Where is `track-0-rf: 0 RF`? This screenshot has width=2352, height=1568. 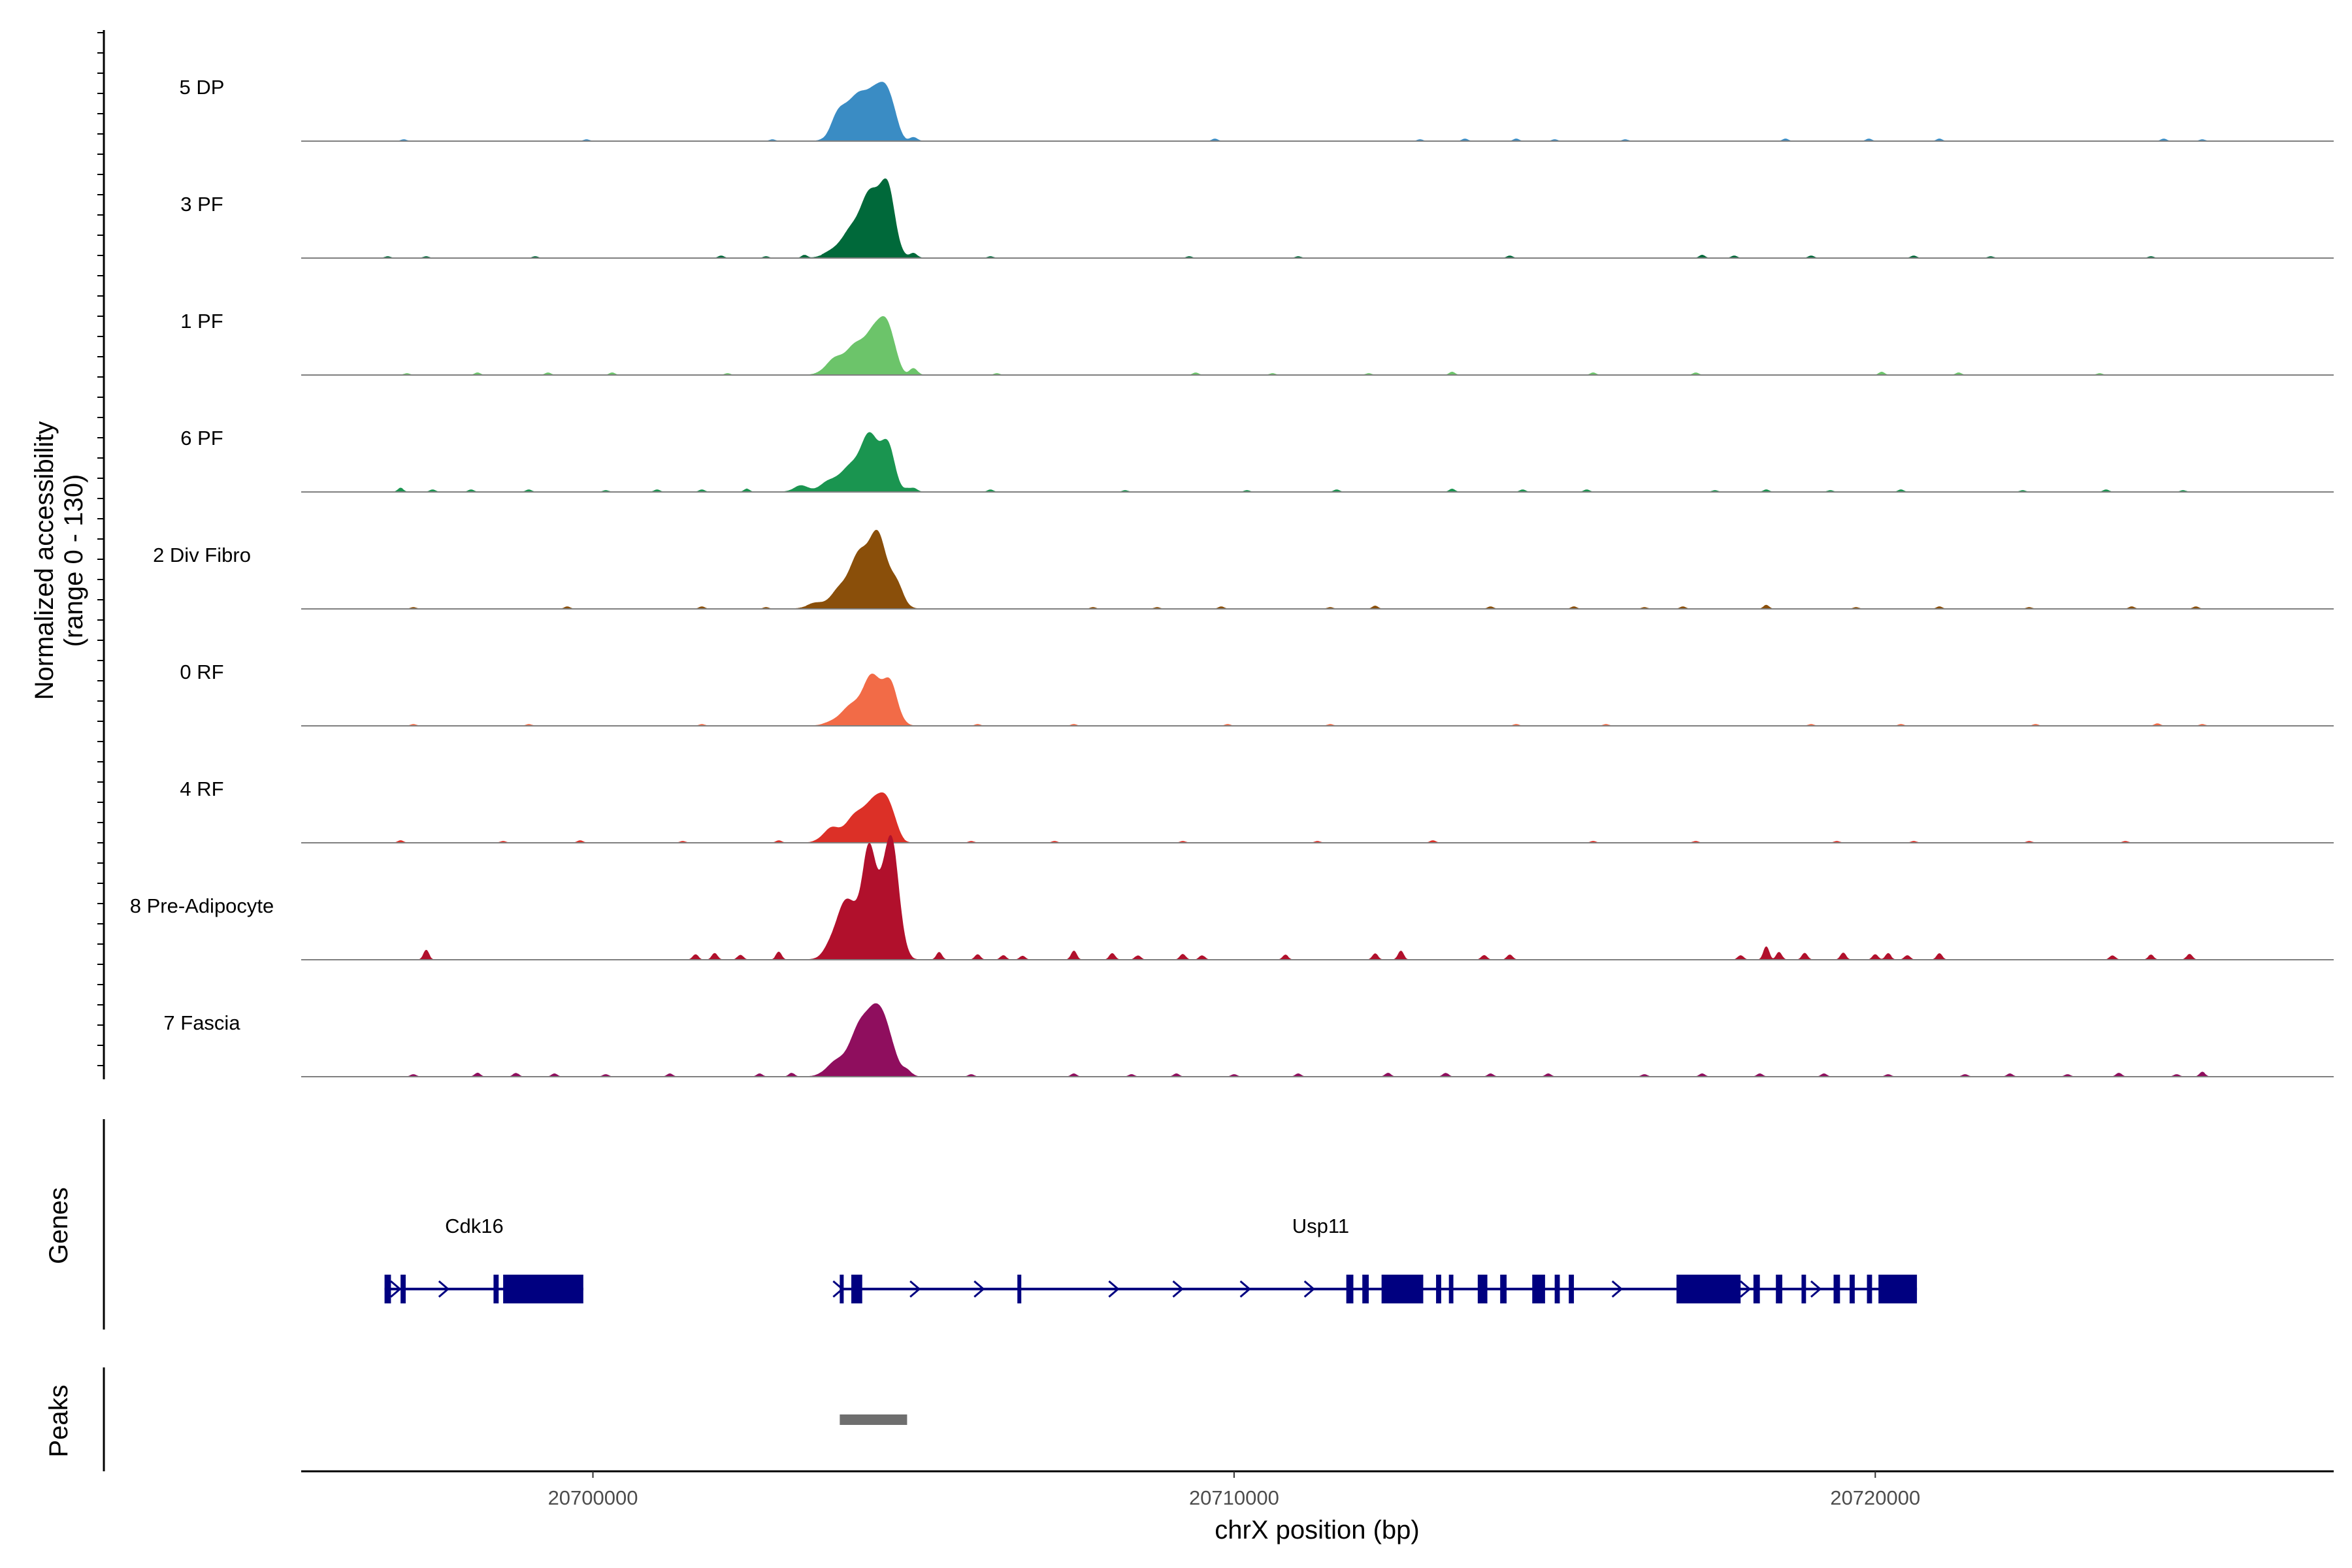 track-0-rf: 0 RF is located at coordinates (1257, 694).